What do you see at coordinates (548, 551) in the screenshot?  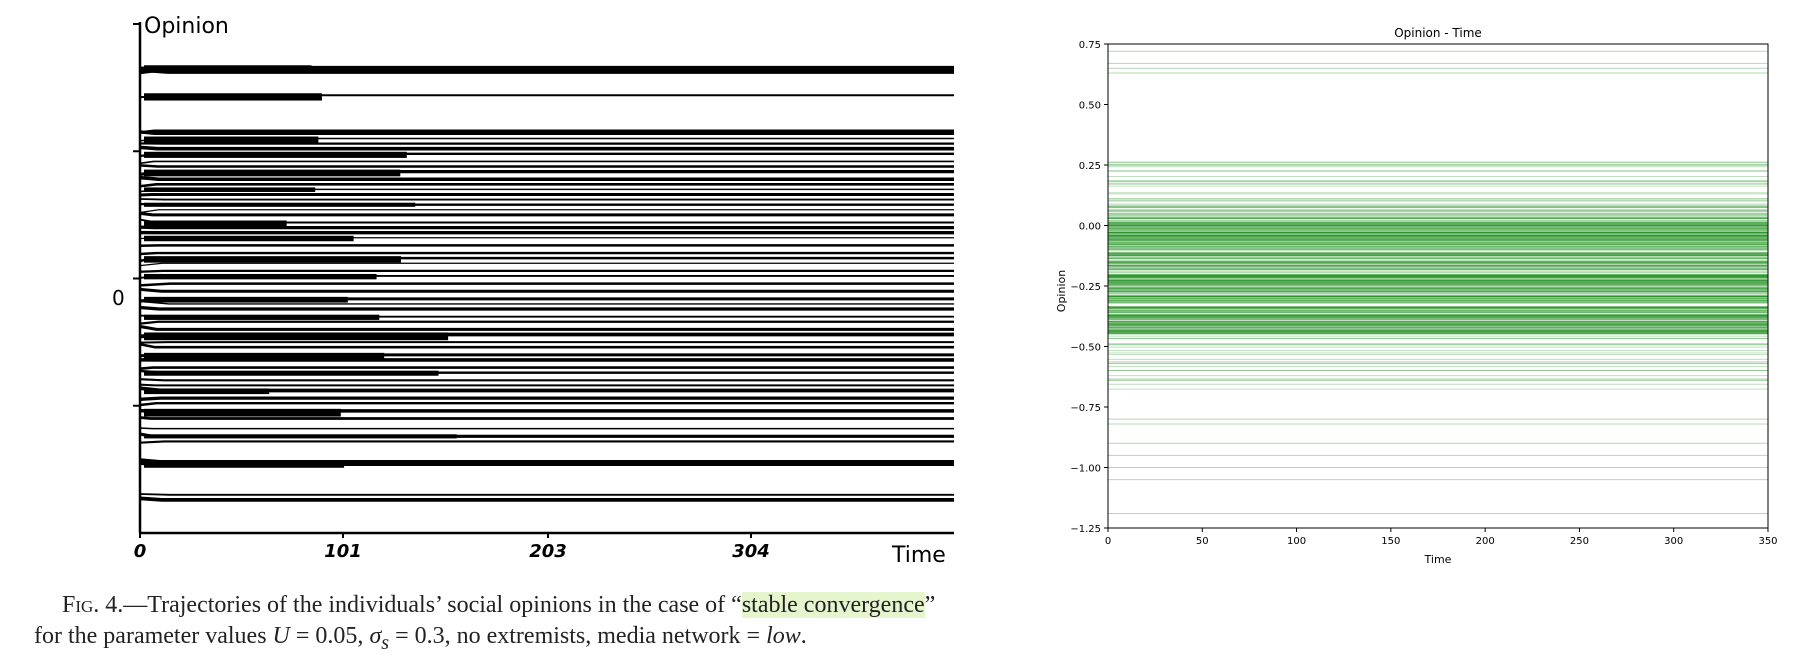 I see `left-x-tick-label: 203` at bounding box center [548, 551].